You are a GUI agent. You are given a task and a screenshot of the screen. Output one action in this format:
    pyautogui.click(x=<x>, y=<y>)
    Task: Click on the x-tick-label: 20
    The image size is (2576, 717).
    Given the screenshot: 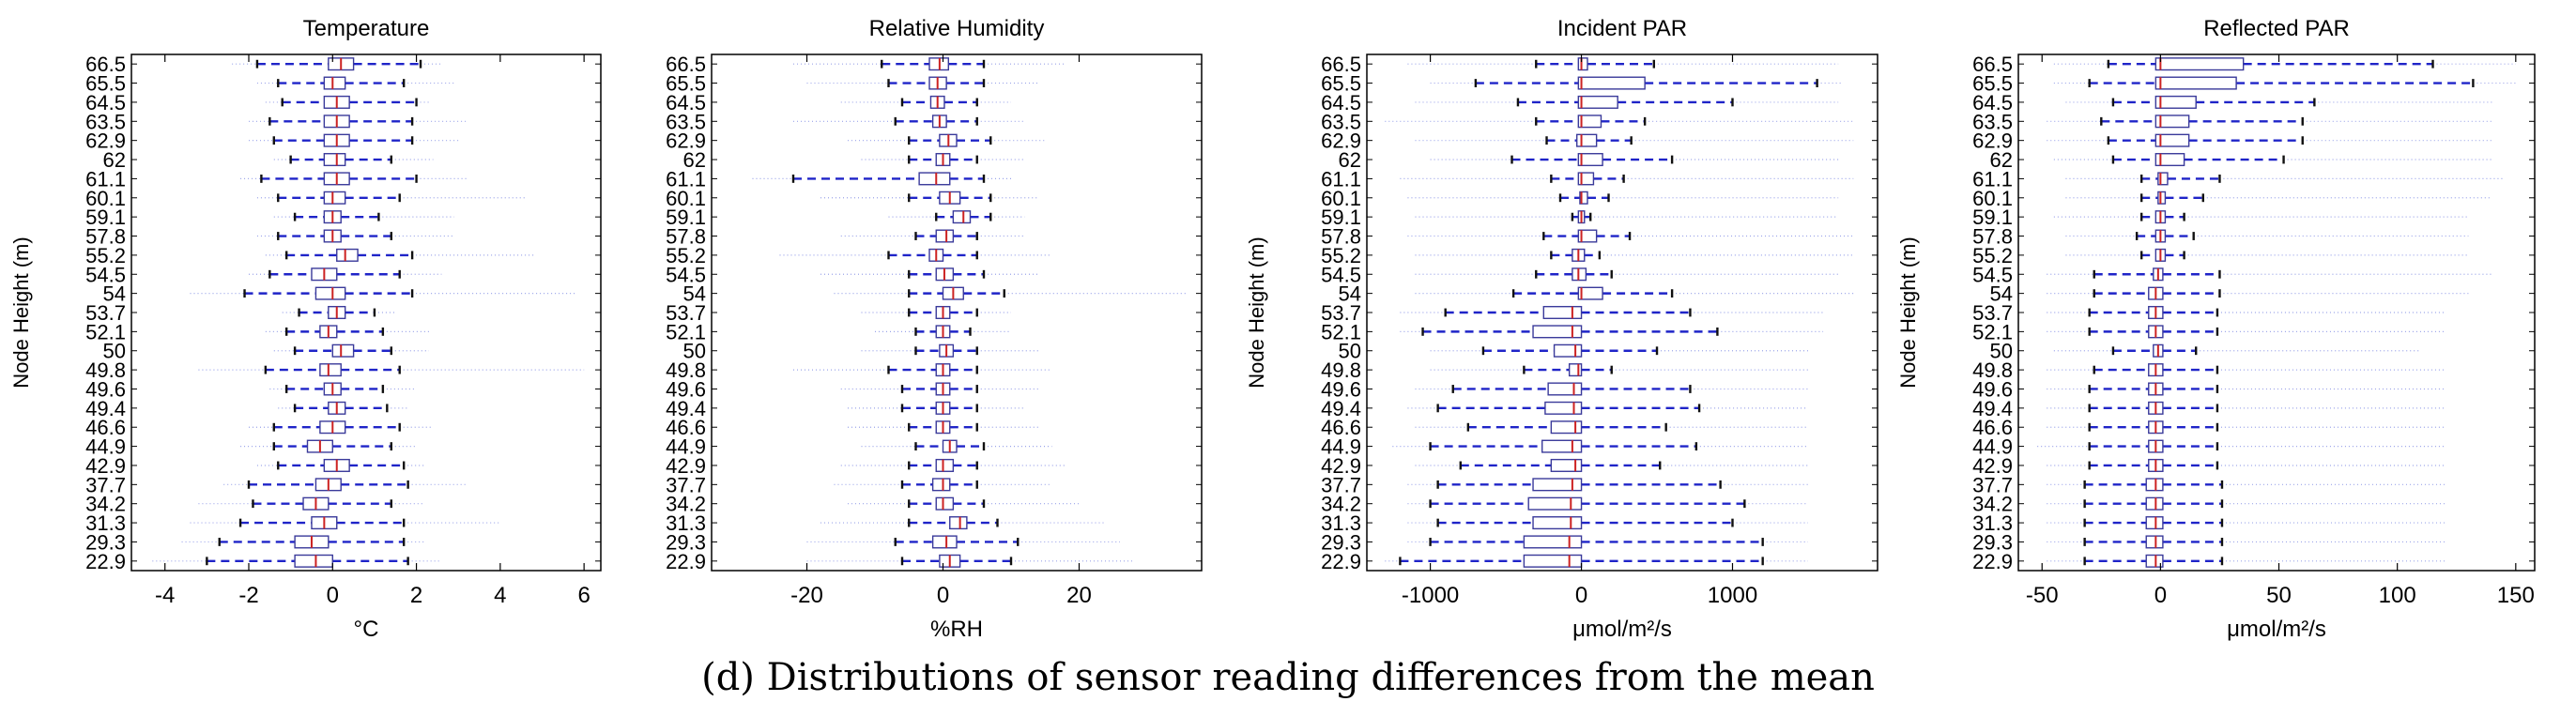 What is the action you would take?
    pyautogui.click(x=1079, y=595)
    